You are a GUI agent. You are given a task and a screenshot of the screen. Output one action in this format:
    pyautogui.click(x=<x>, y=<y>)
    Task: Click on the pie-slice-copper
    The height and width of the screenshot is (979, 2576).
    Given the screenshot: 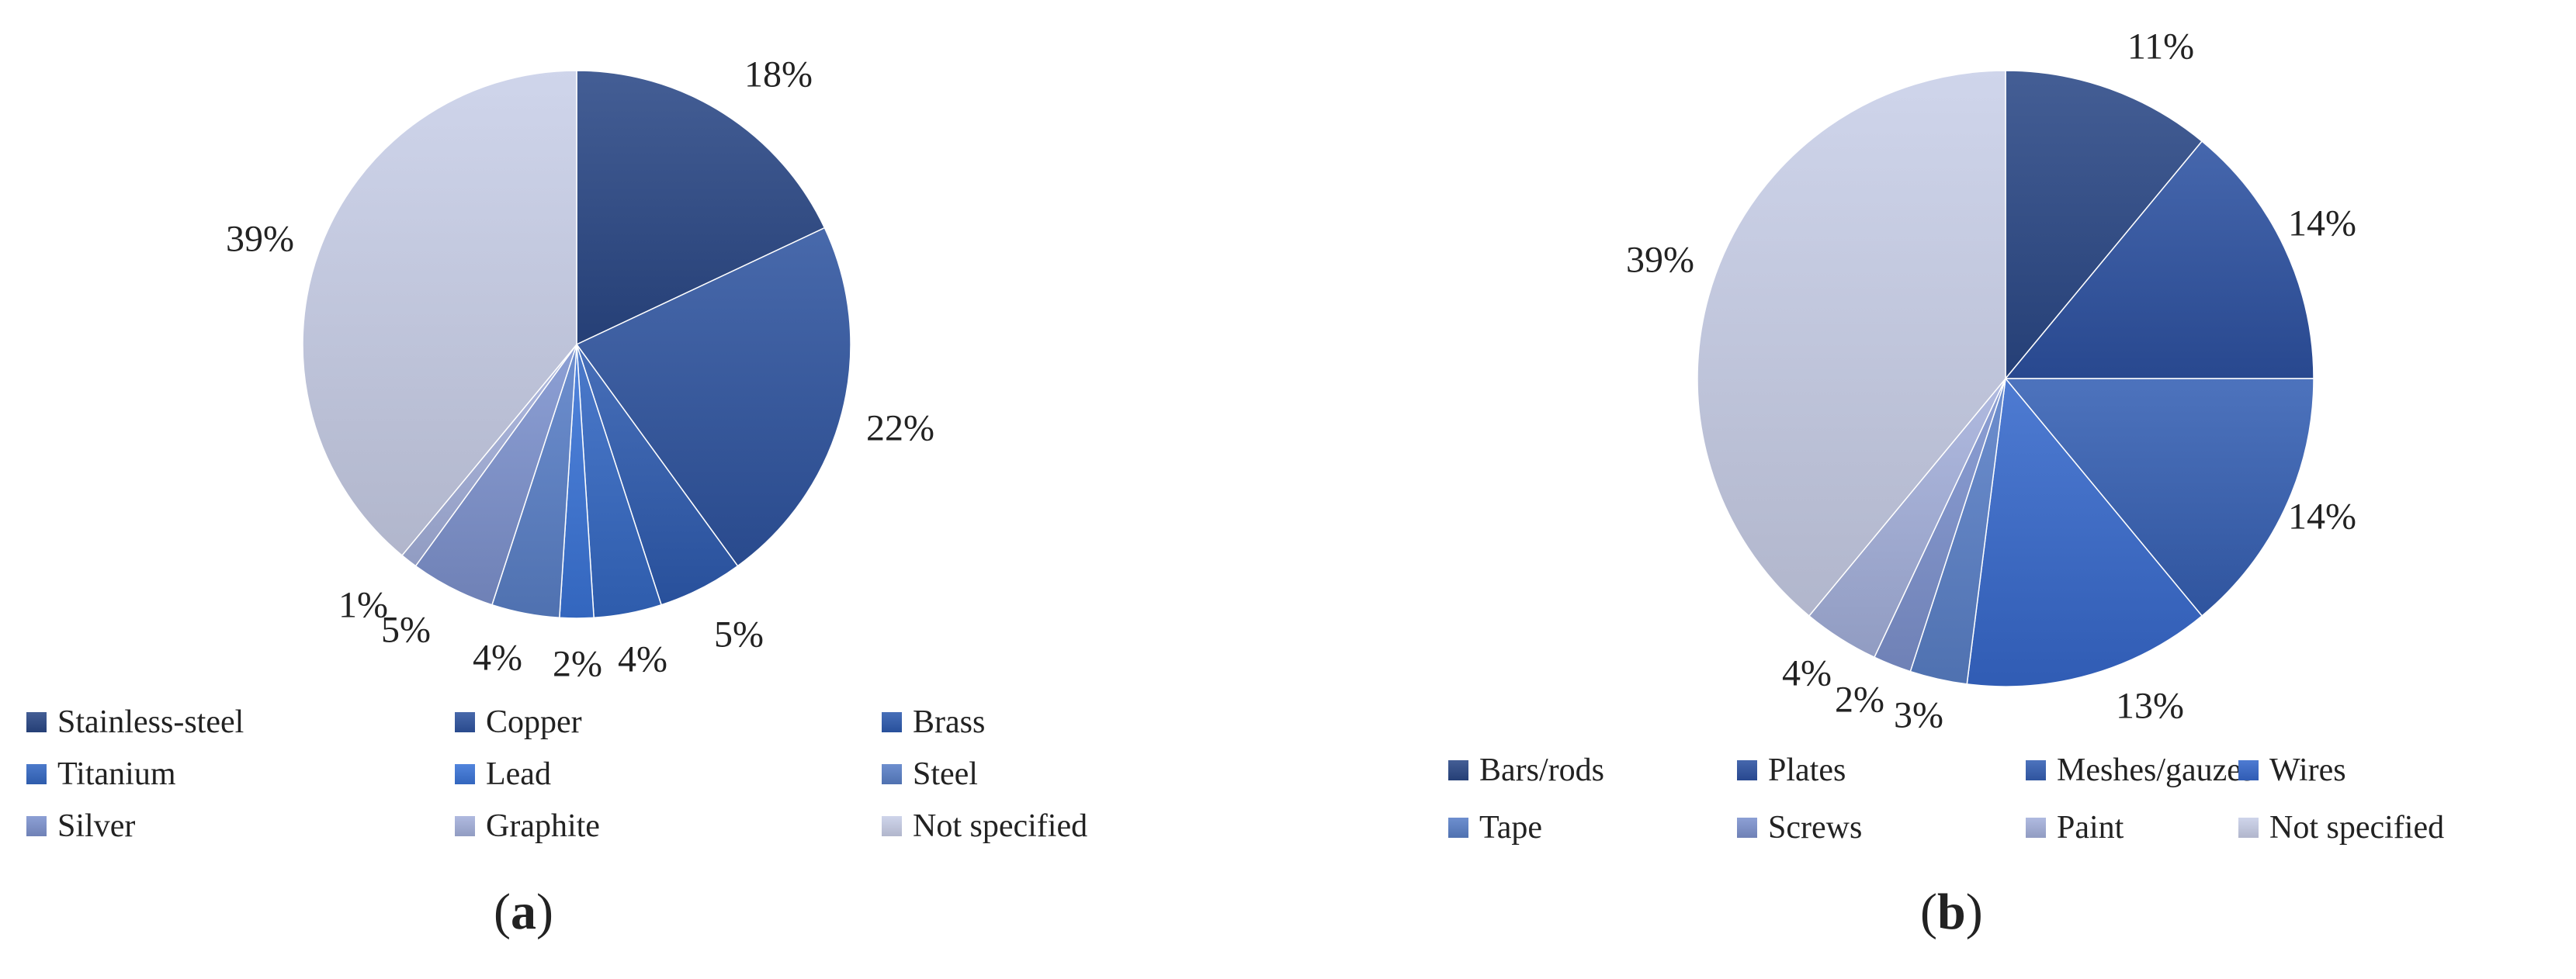 What is the action you would take?
    pyautogui.click(x=713, y=397)
    